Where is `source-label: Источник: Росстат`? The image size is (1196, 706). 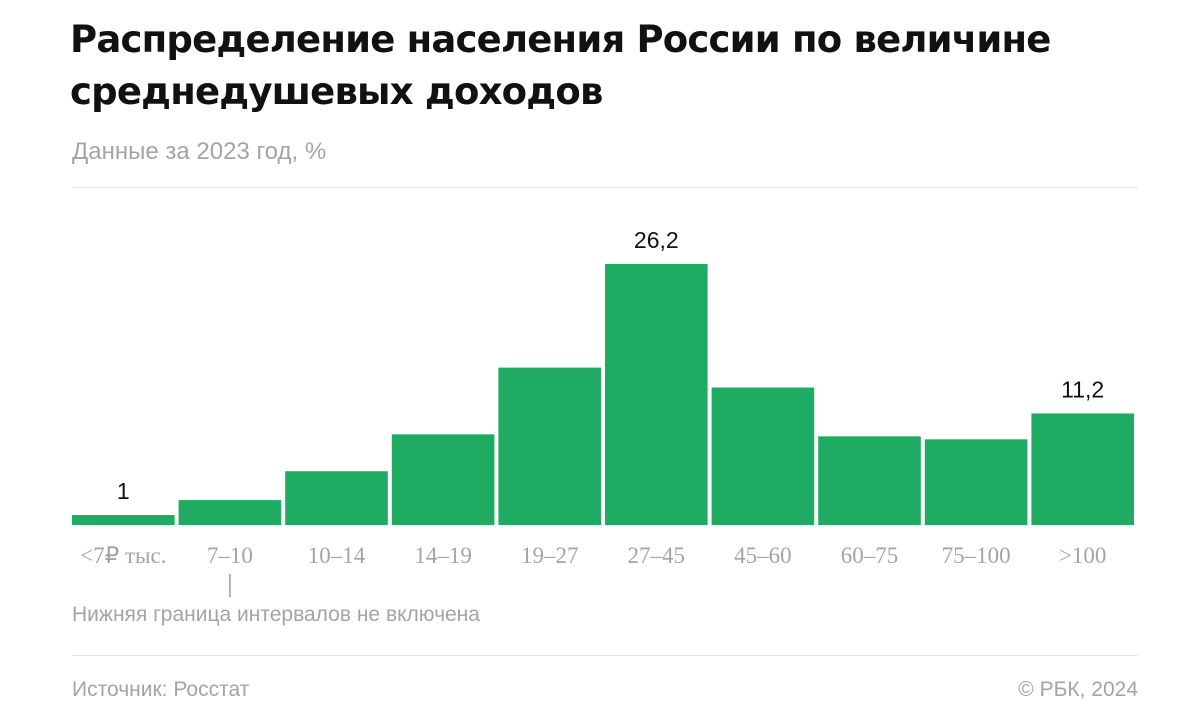
source-label: Источник: Росстат is located at coordinates (161, 689).